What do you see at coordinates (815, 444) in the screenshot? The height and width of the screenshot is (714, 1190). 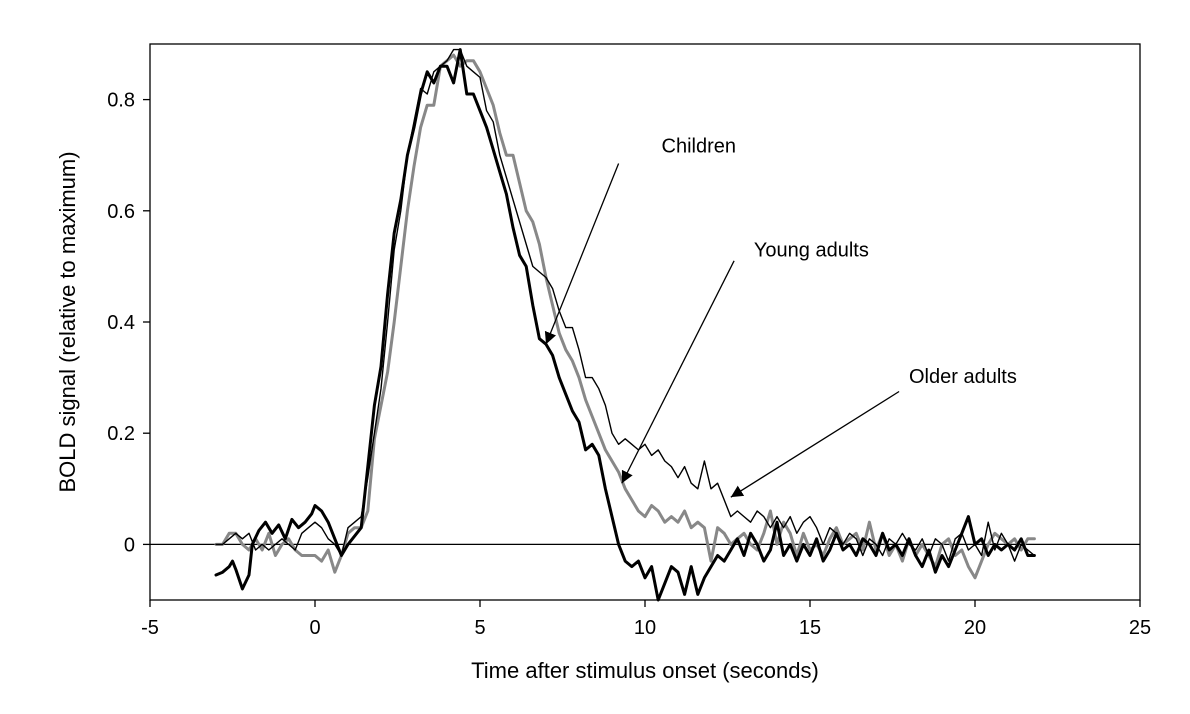 I see `annotation-arrow-older-adults` at bounding box center [815, 444].